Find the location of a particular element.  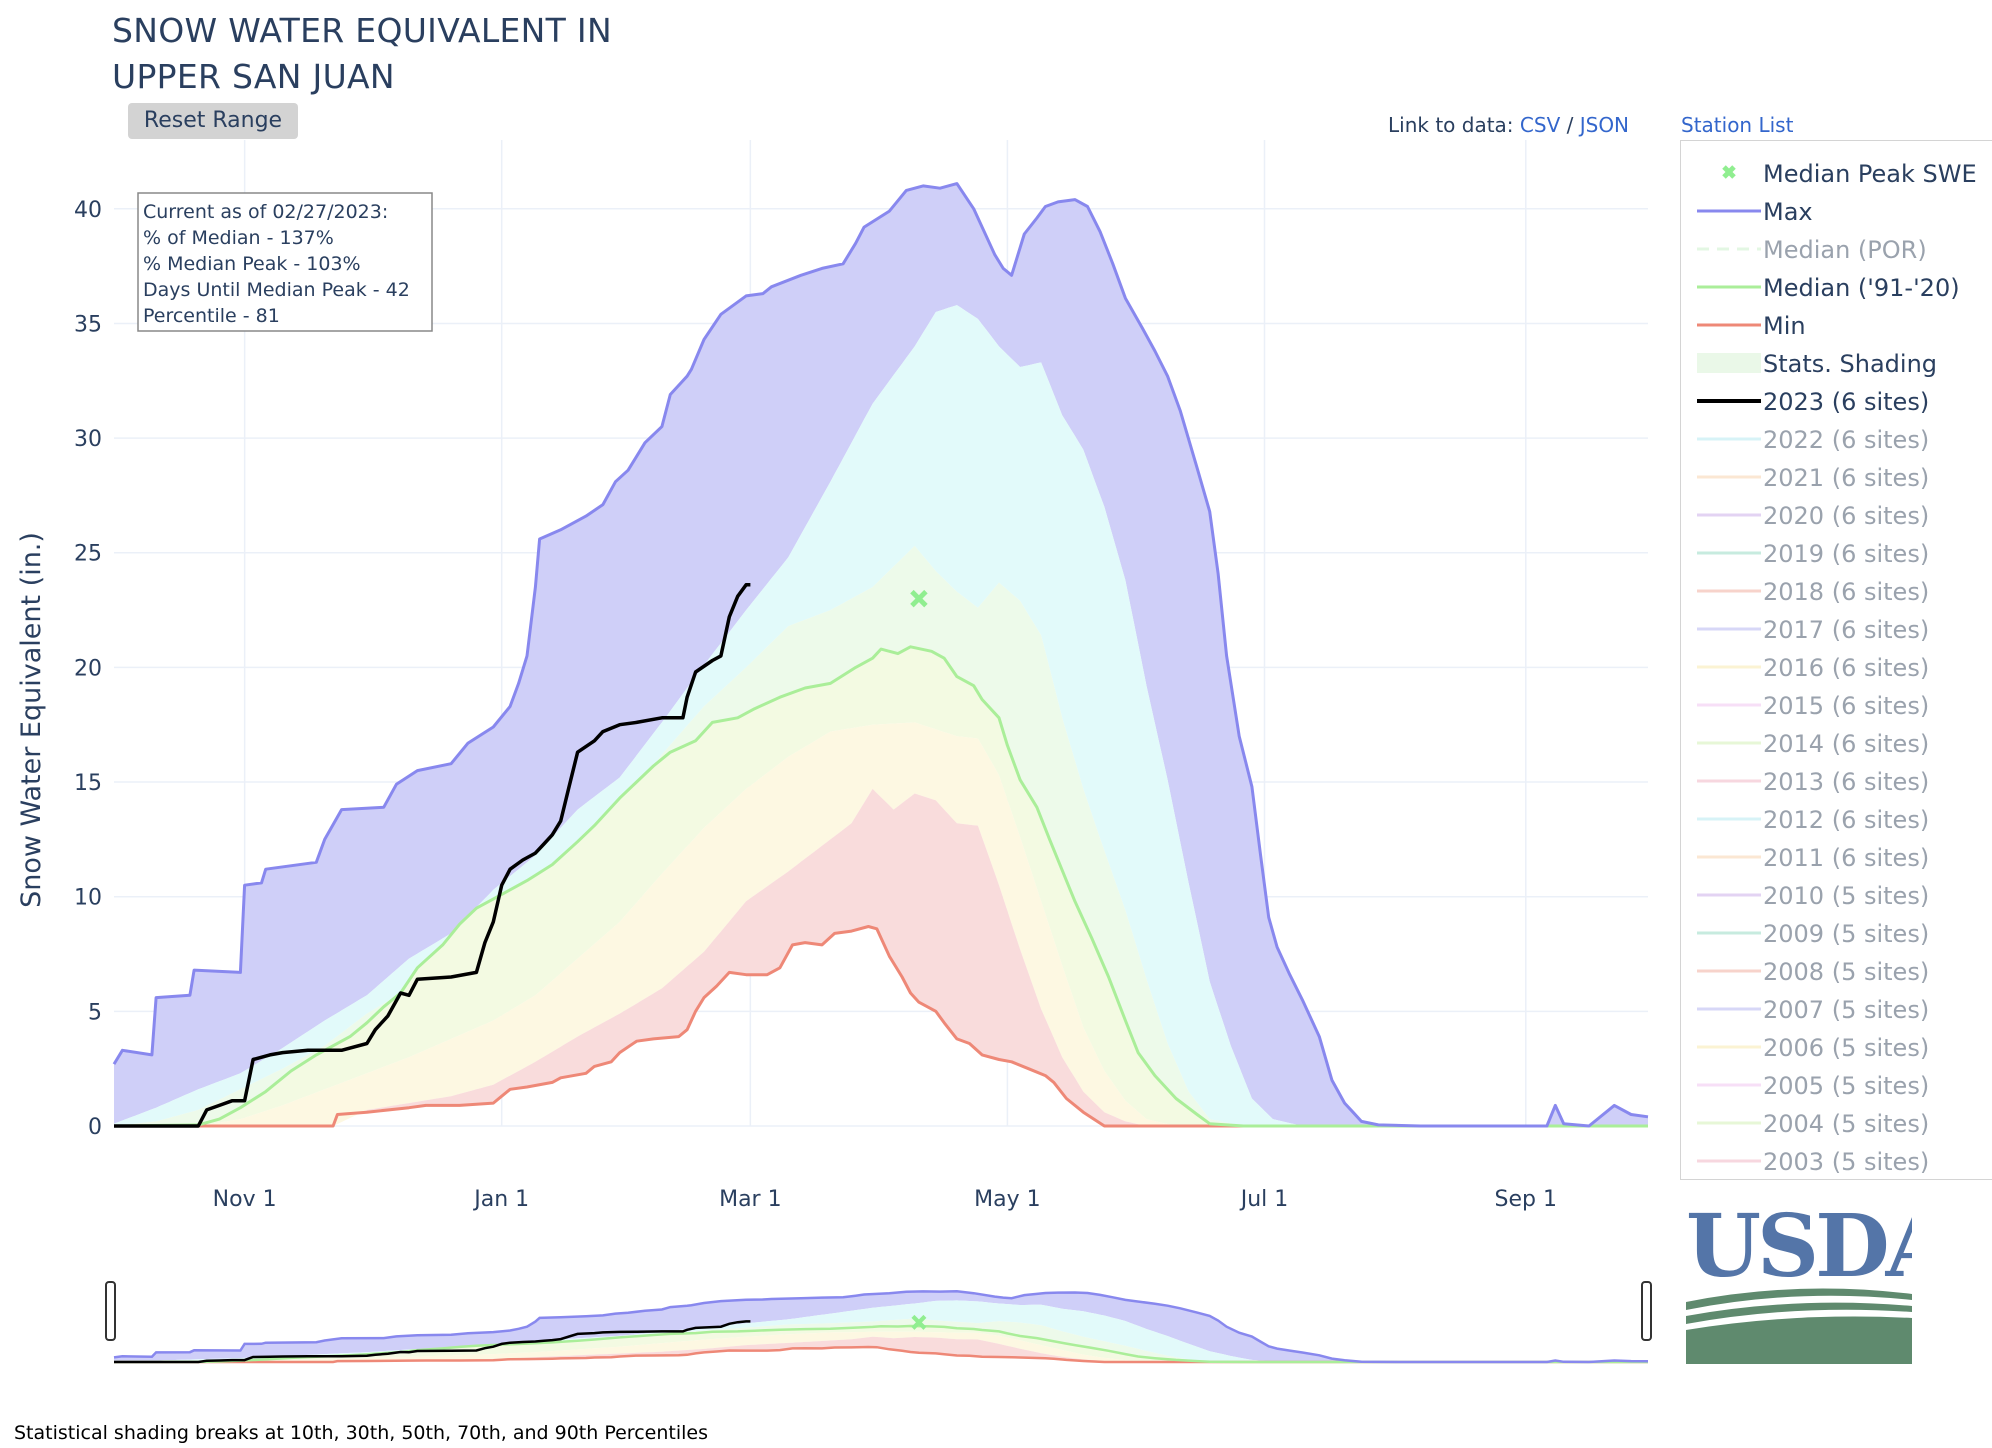

range-slider-right-handle is located at coordinates (1646, 1311).